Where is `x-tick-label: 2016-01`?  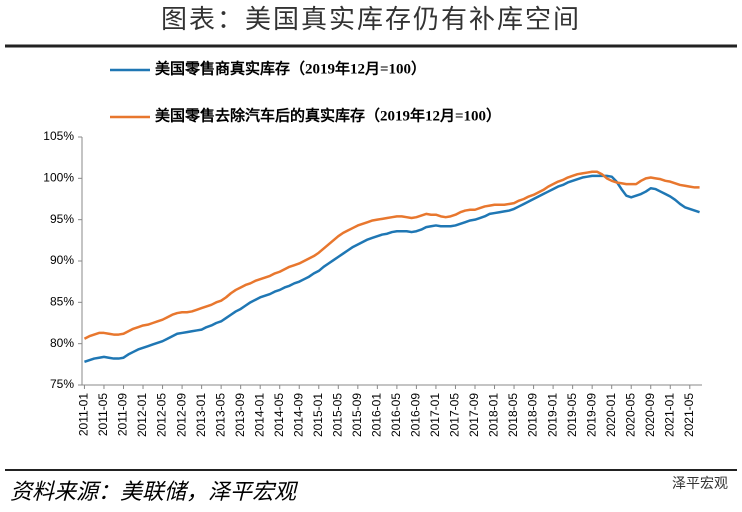
x-tick-label: 2016-01 is located at coordinates (377, 415).